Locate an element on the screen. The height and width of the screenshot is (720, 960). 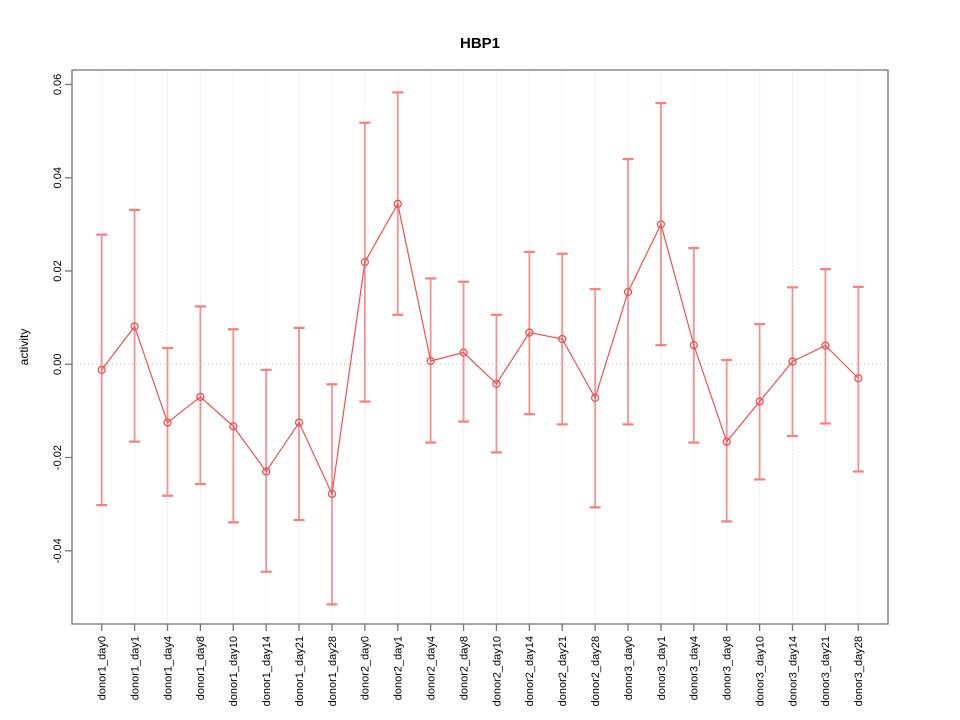
y-axis: -0.04 -0.02 0.00 0.02 0.04 0.06 is located at coordinates (62, 318).